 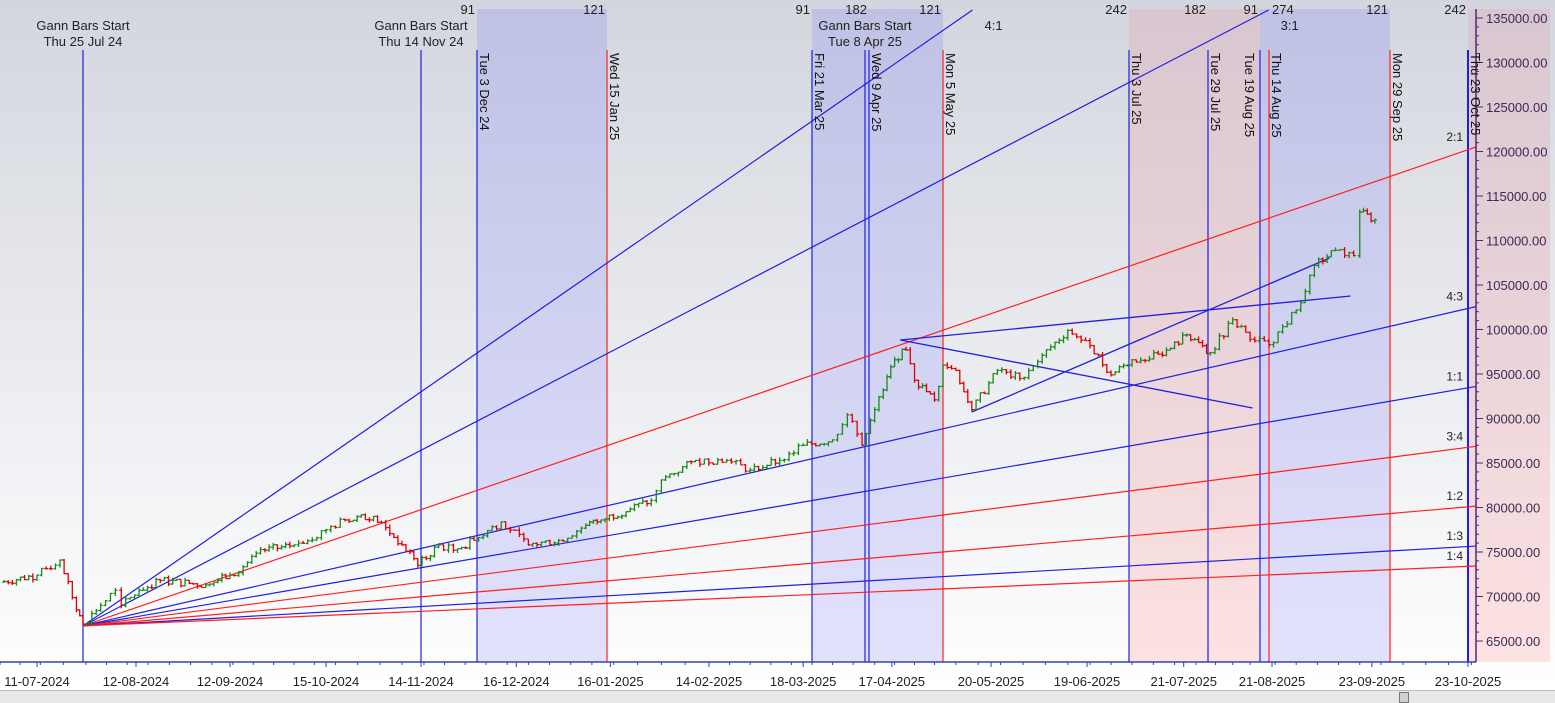 I want to click on y-tick-label: 125000.00, so click(x=1516, y=107).